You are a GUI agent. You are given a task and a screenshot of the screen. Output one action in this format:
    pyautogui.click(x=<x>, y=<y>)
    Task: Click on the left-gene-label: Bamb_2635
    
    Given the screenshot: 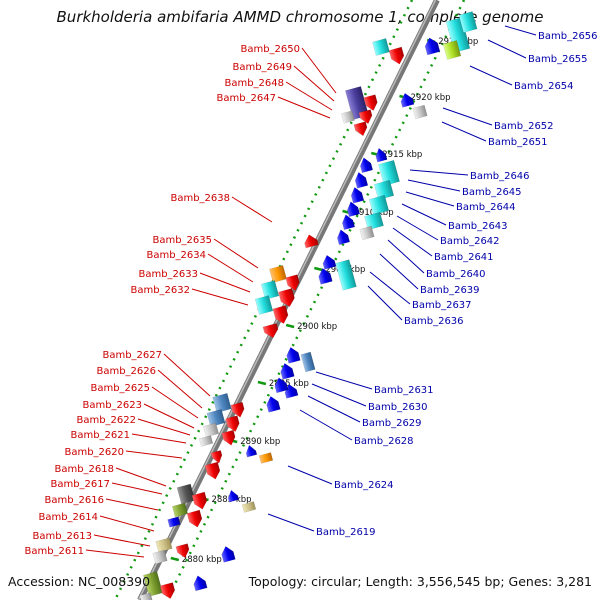 What is the action you would take?
    pyautogui.click(x=182, y=240)
    